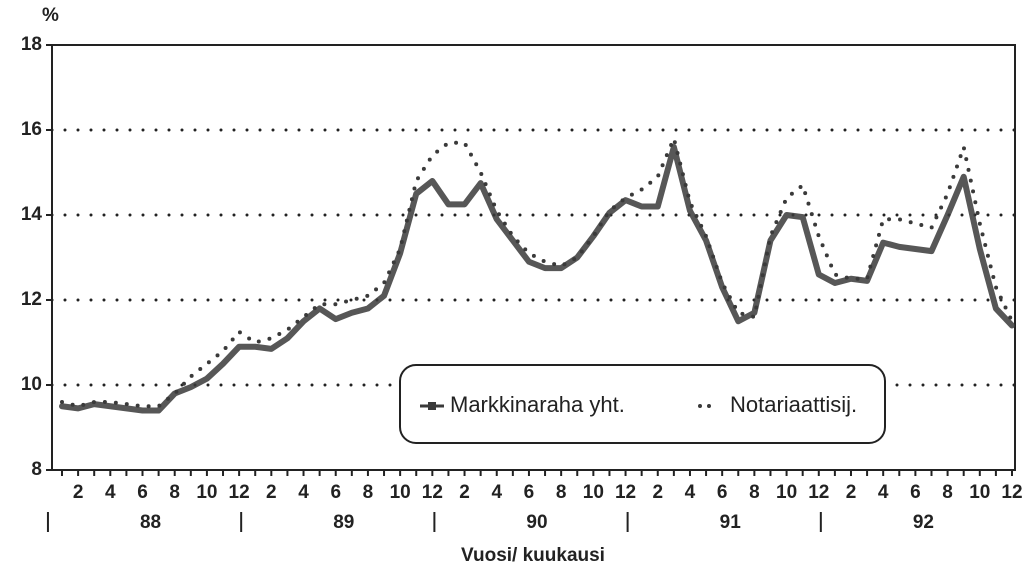 The image size is (1031, 572). I want to click on legend-box, so click(642, 404).